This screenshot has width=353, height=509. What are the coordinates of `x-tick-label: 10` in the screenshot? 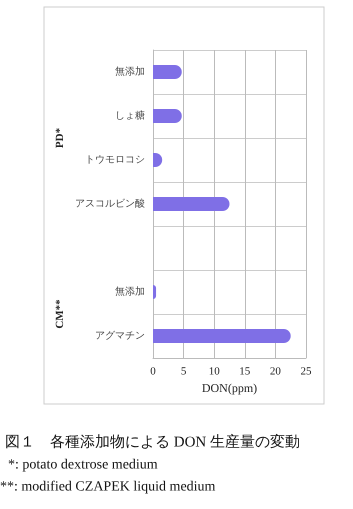 It's located at (214, 372).